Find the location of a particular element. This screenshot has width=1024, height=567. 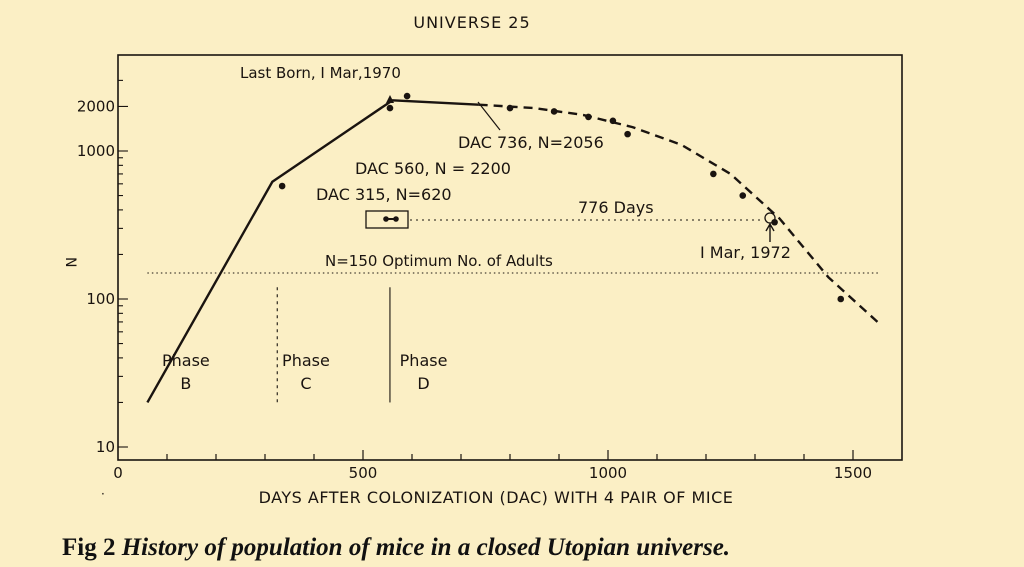

annotation-last-born: Last Born, I Mar,1970 is located at coordinates (320, 73).